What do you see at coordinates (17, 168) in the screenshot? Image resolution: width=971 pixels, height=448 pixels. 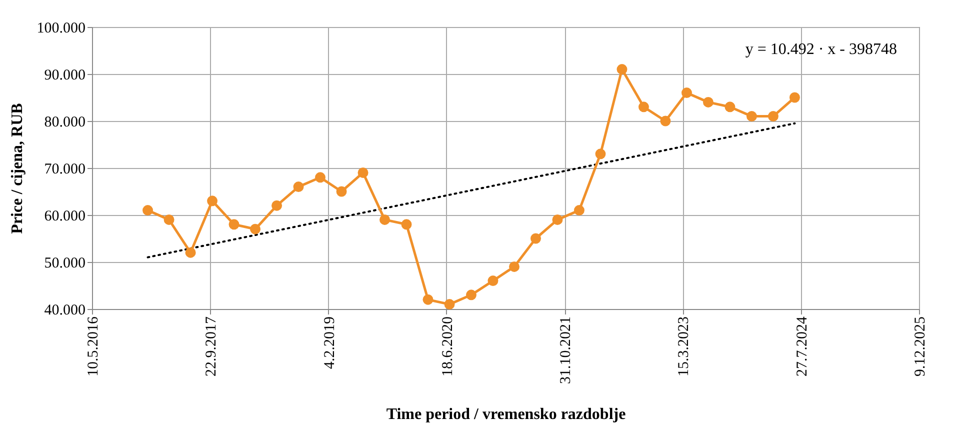 I see `y-axis-title: Price / cijena, RUB` at bounding box center [17, 168].